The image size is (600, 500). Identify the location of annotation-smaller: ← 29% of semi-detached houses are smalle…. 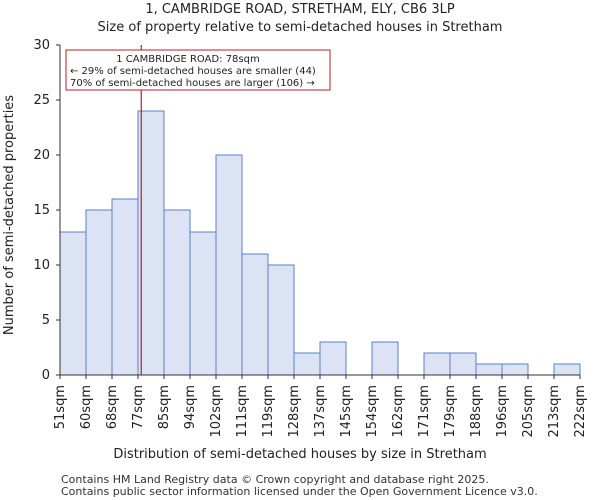
(193, 71).